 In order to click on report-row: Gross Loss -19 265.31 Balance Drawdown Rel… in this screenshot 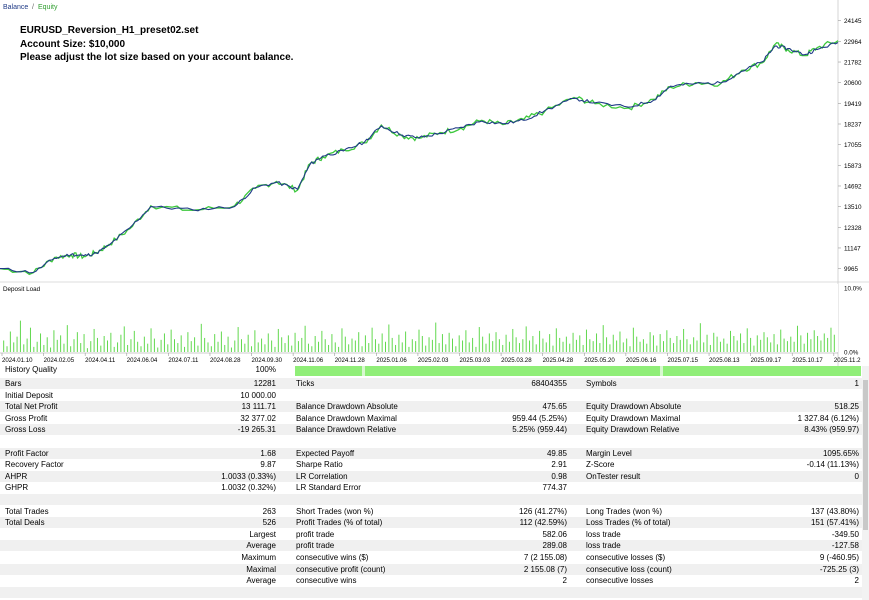, I will do `click(431, 430)`.